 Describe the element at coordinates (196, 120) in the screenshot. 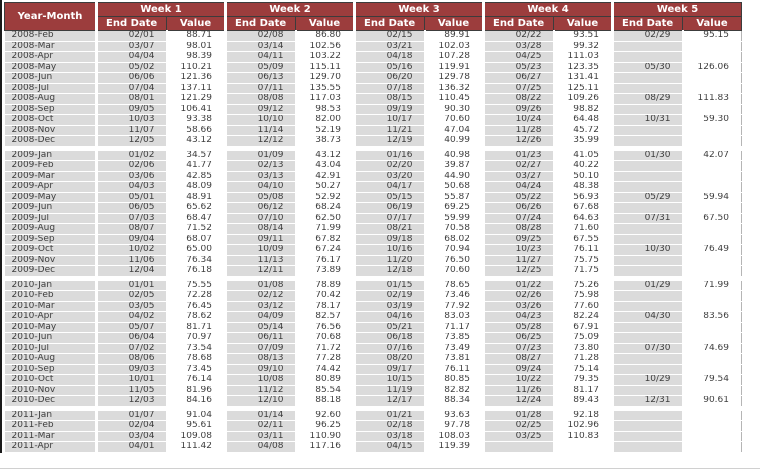

I see `value-cell: 93.38` at that location.